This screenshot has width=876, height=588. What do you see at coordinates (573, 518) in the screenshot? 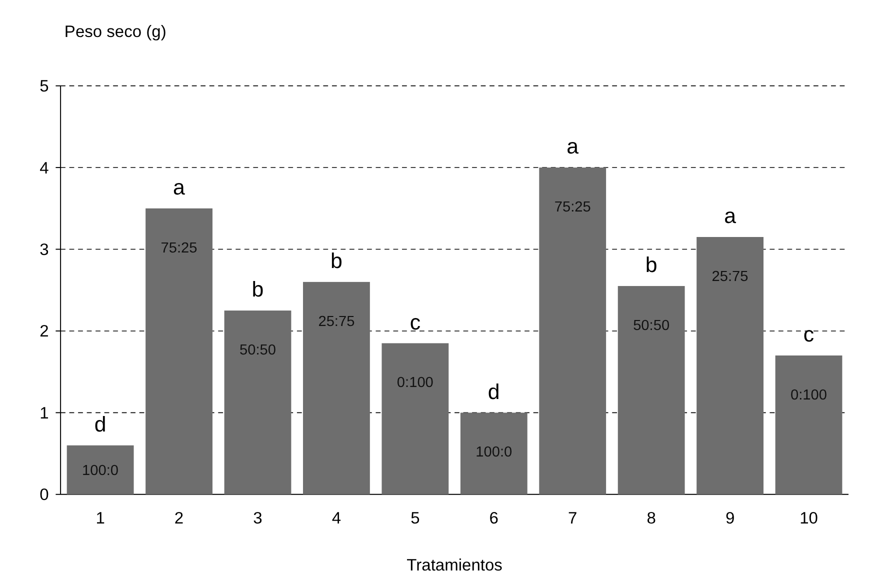
I see `x-tick-label: 7` at bounding box center [573, 518].